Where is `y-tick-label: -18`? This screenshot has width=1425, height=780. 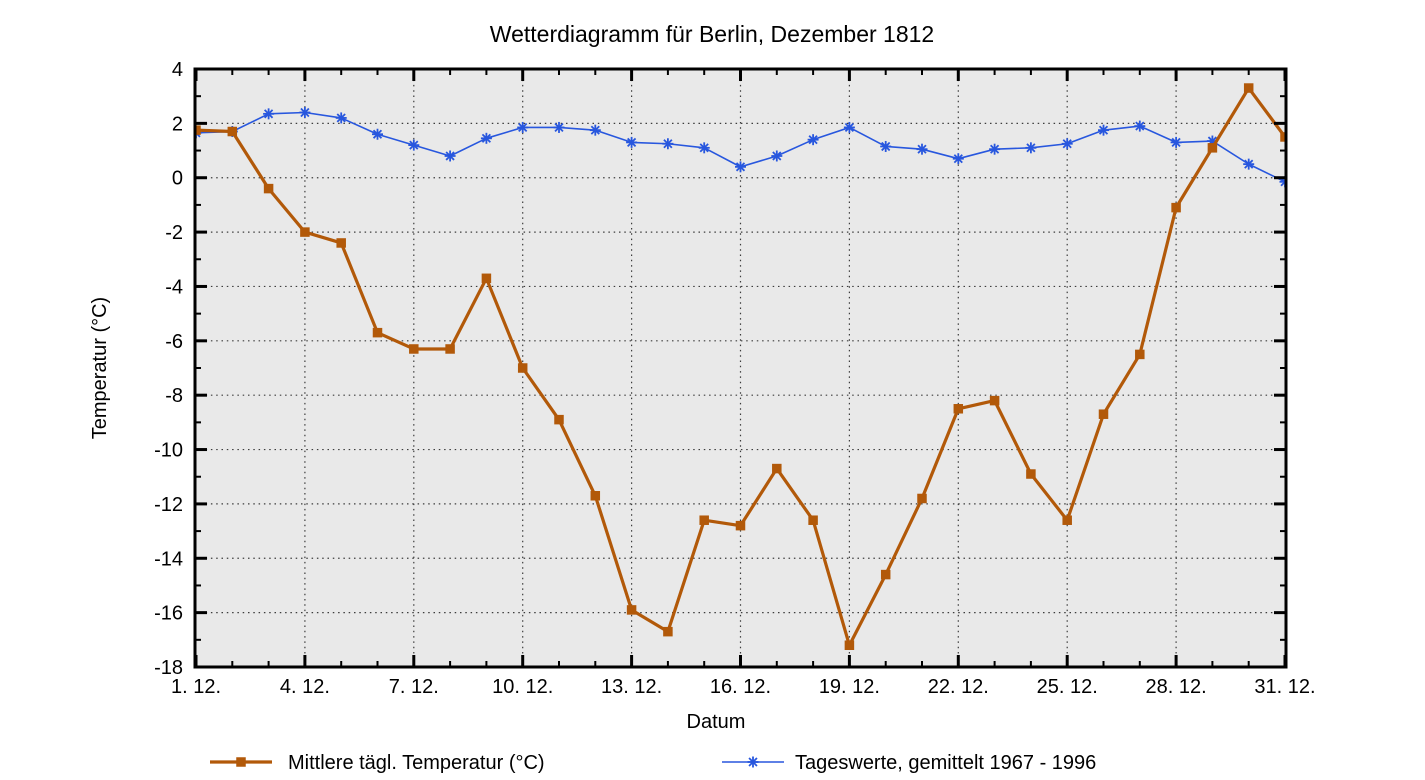
y-tick-label: -18 is located at coordinates (168, 668).